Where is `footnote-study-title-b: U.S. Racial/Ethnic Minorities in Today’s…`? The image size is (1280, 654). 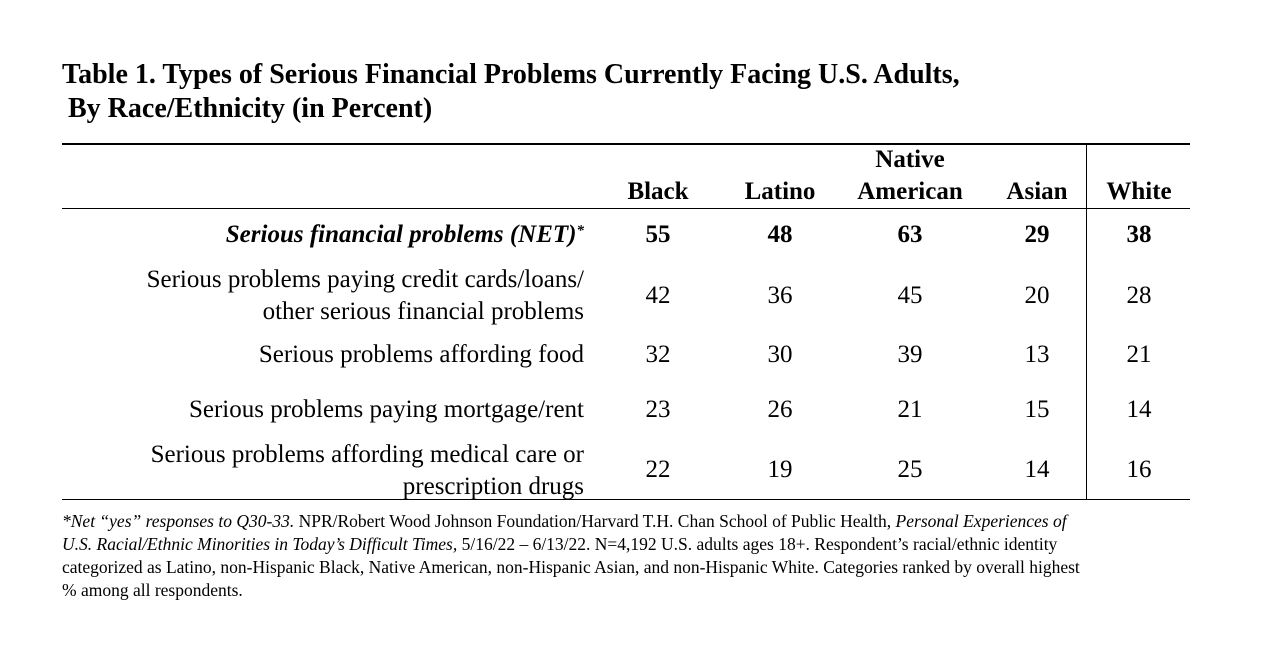
footnote-study-title-b: U.S. Racial/Ethnic Minorities in Today’s… is located at coordinates (260, 544).